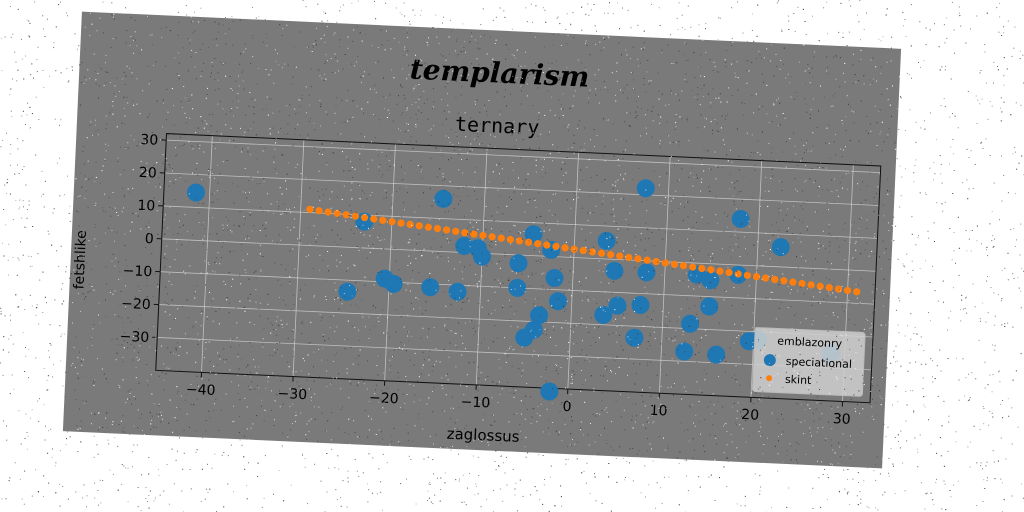 The image size is (1024, 512). Describe the element at coordinates (292, 394) in the screenshot. I see `x-tick-label: −30` at that location.